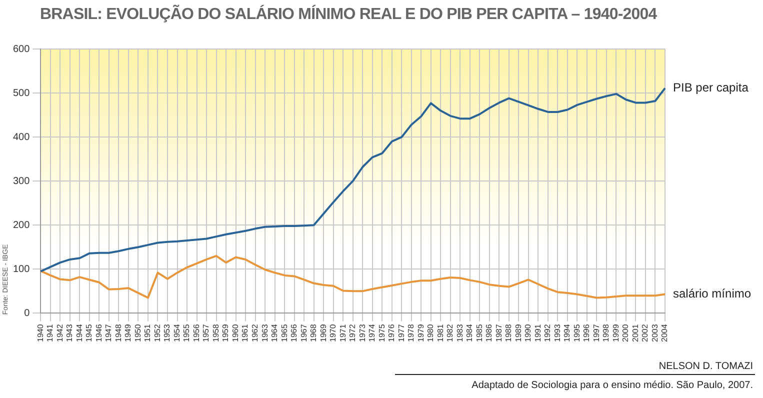  What do you see at coordinates (59, 333) in the screenshot?
I see `x-tick-label: 1942` at bounding box center [59, 333].